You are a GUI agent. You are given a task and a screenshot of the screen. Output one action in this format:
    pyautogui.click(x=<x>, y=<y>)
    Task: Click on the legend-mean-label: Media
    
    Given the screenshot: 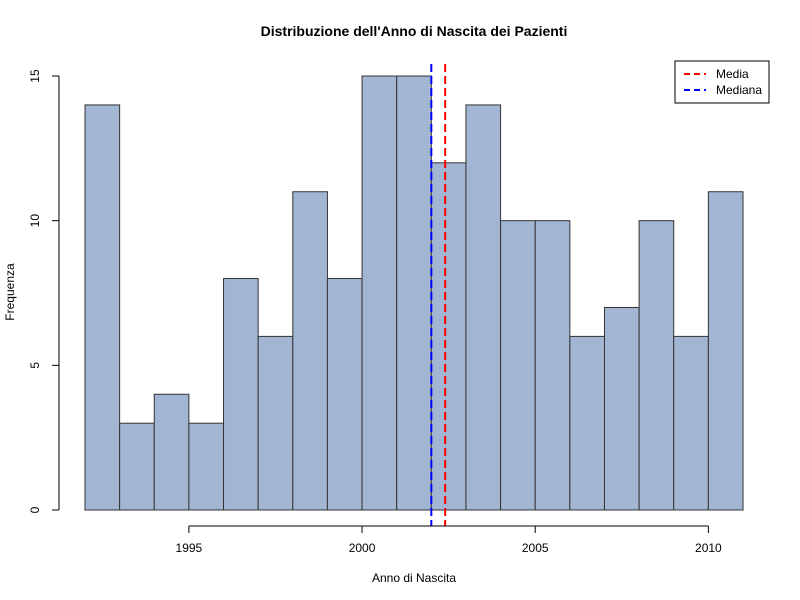 What is the action you would take?
    pyautogui.click(x=732, y=74)
    